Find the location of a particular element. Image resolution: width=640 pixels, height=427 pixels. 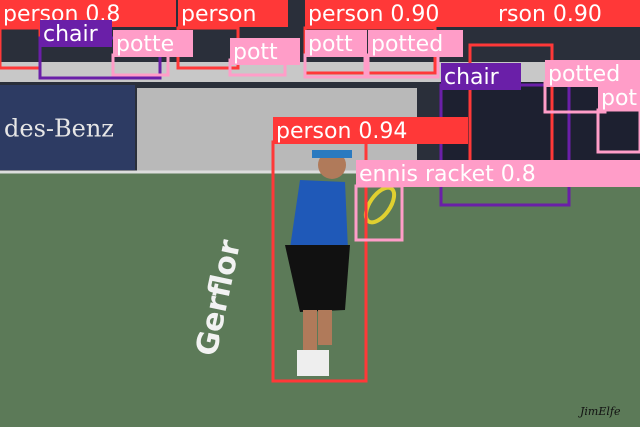

detection-label: person is located at coordinates (218, 14).